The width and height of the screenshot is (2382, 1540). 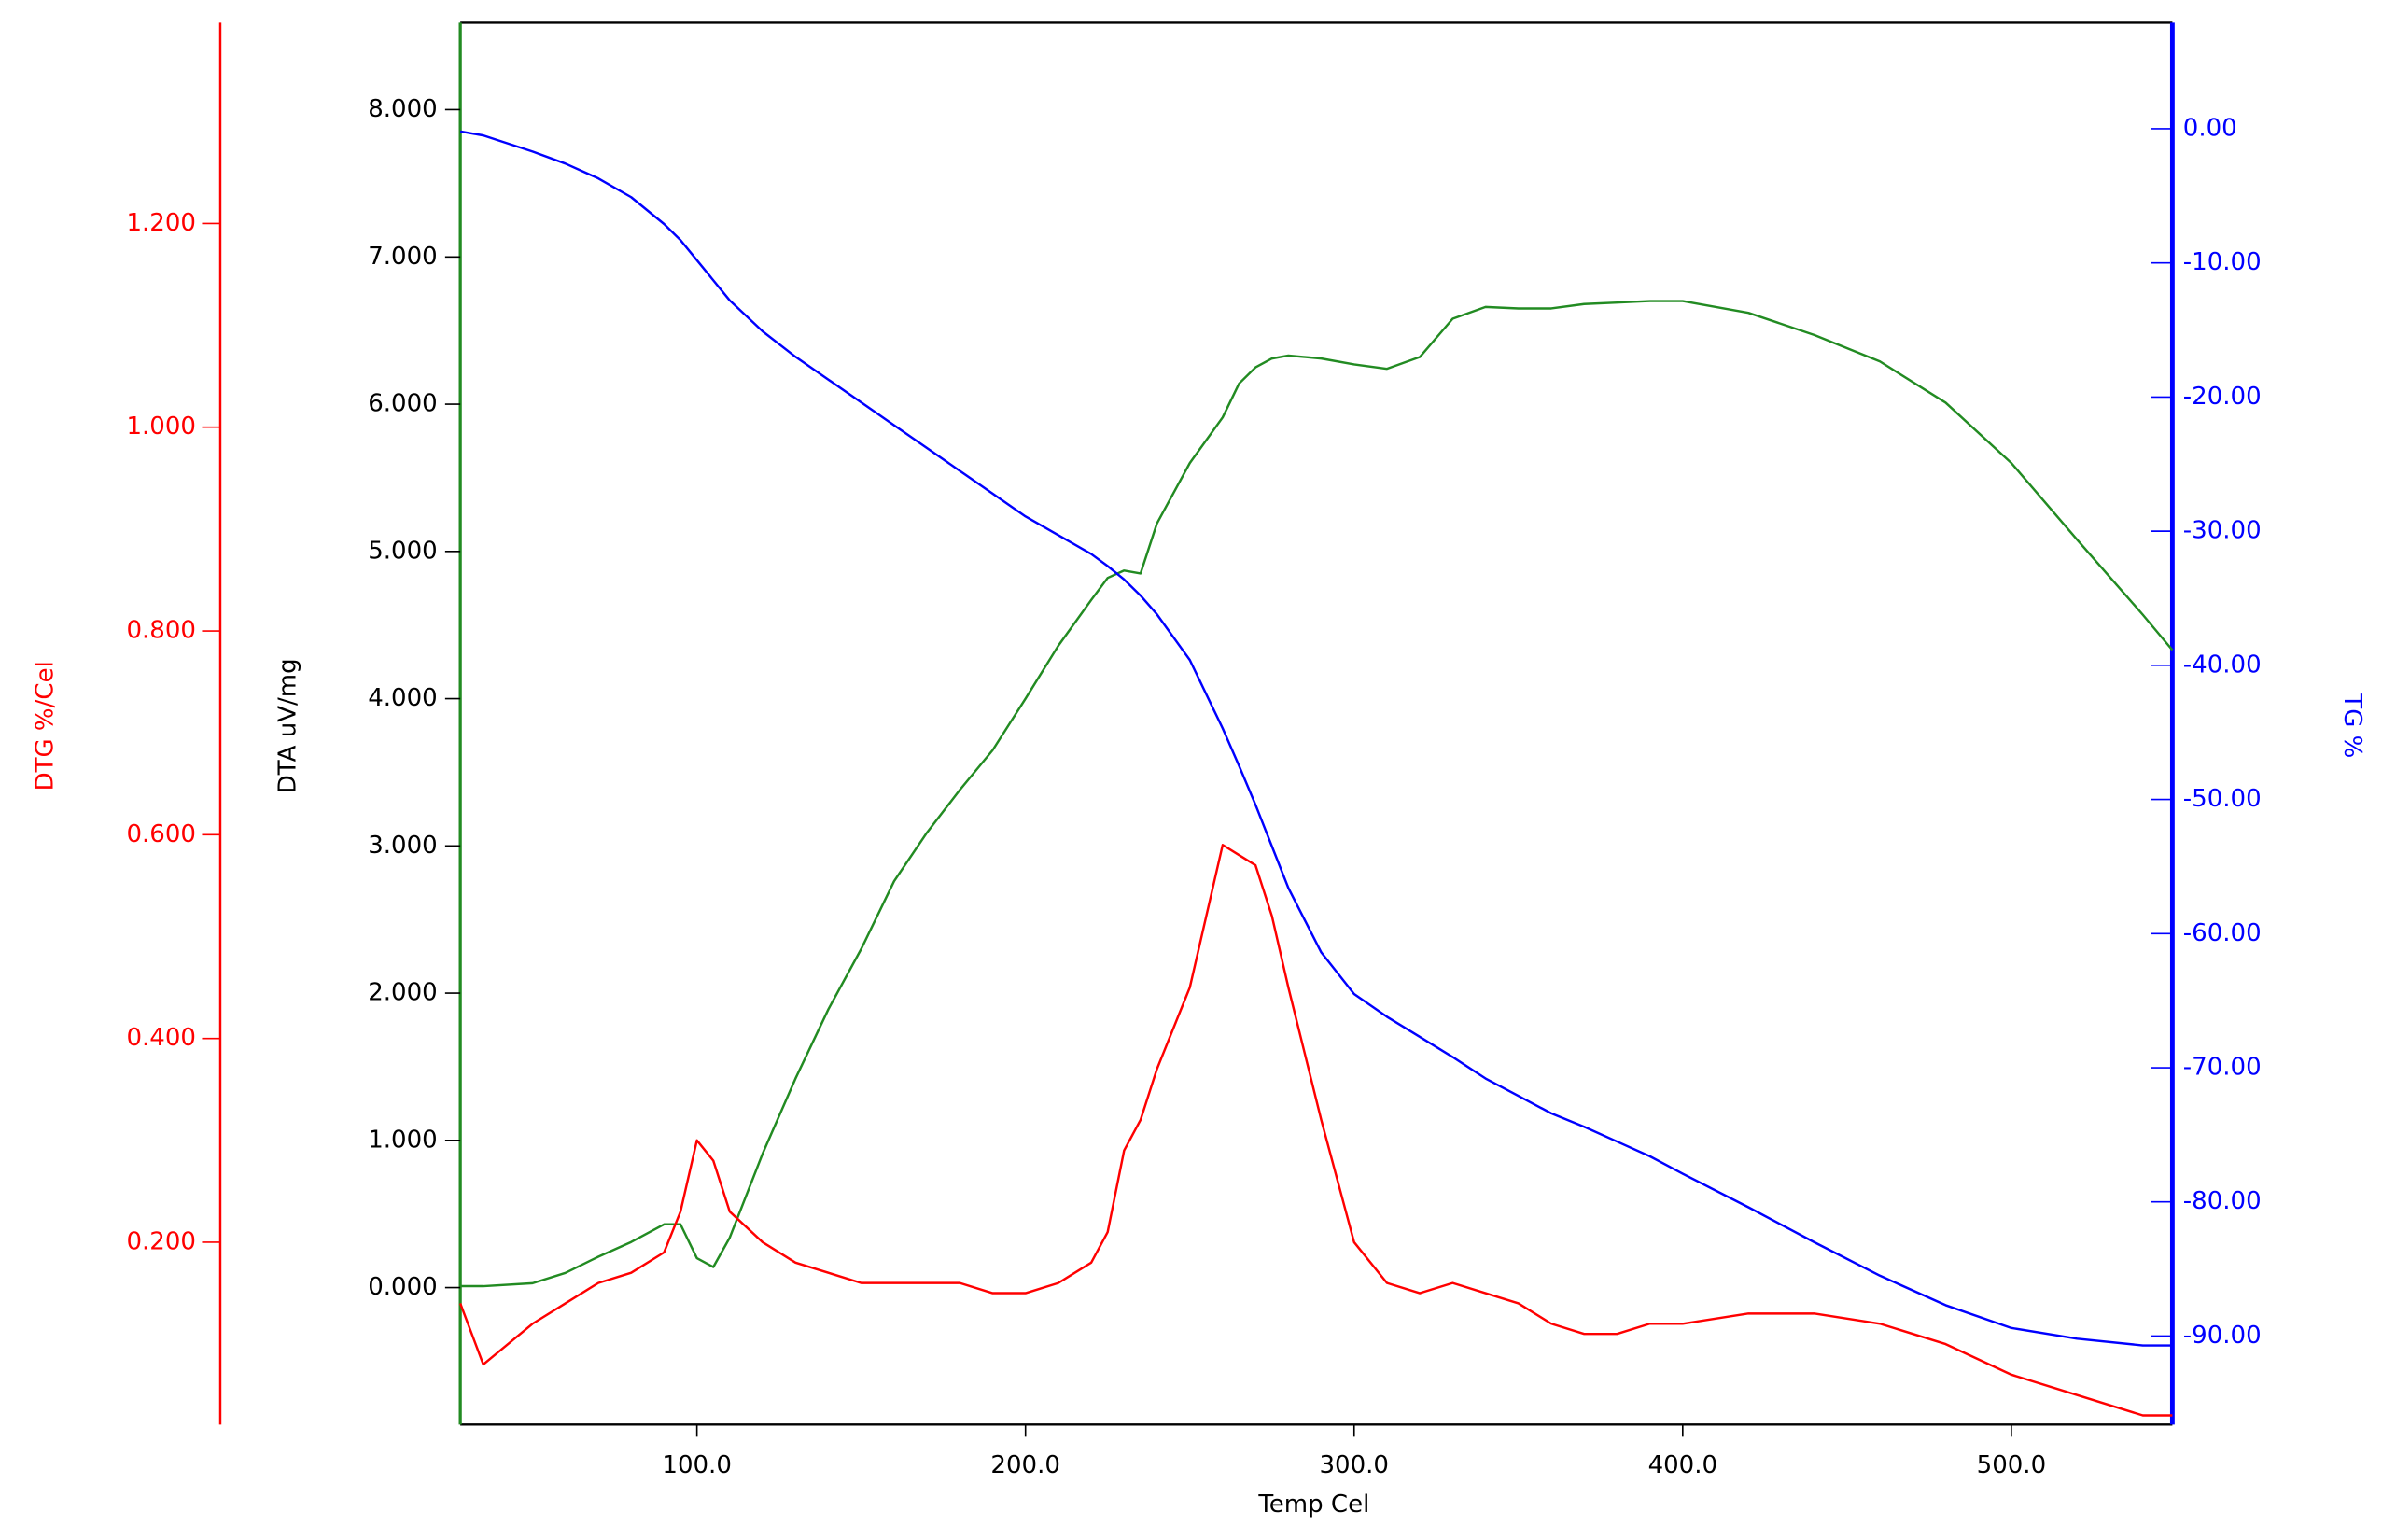 I want to click on y3-tick-label: 0.800, so click(x=160, y=631).